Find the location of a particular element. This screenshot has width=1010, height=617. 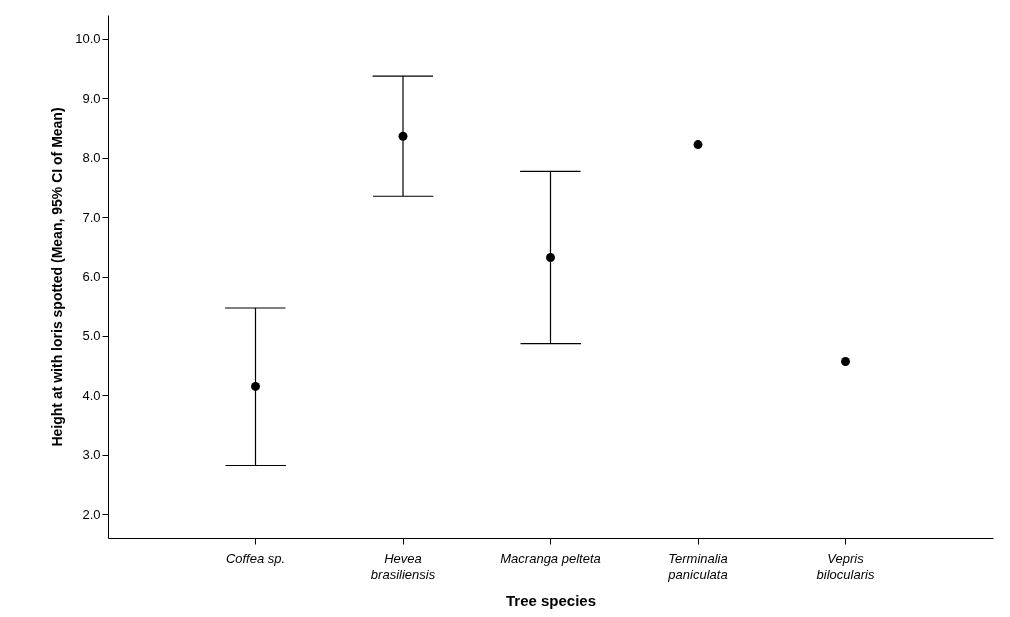

x-tick-label: Macranga pelteta is located at coordinates (550, 558).